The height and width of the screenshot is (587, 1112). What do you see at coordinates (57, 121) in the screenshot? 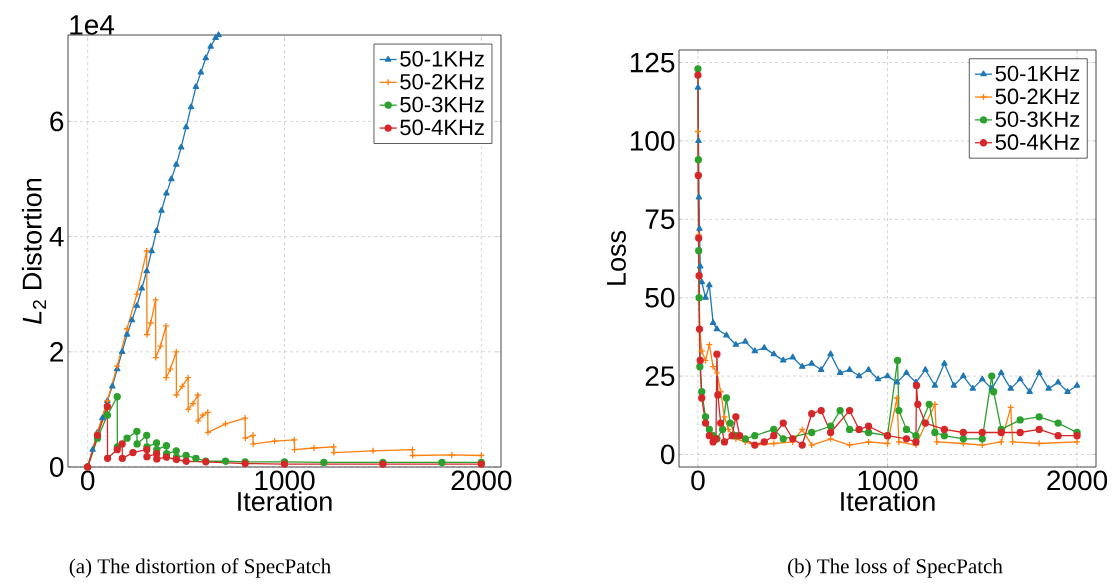
I see `y-tick-label: 6` at bounding box center [57, 121].